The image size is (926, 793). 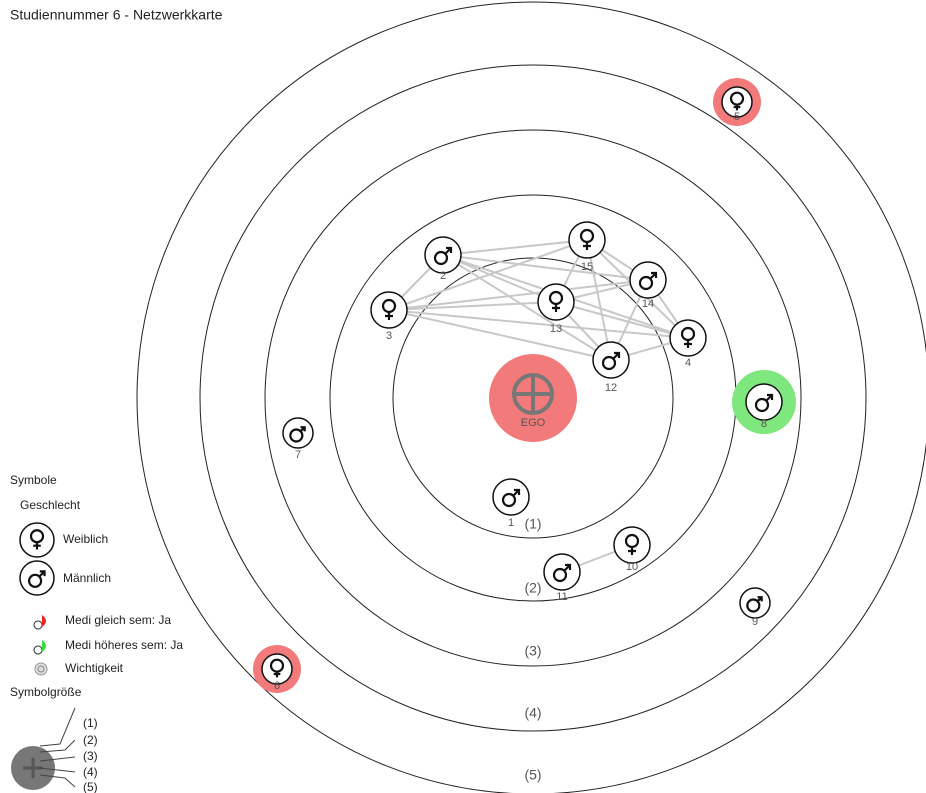 What do you see at coordinates (587, 267) in the screenshot?
I see `node-label: 15` at bounding box center [587, 267].